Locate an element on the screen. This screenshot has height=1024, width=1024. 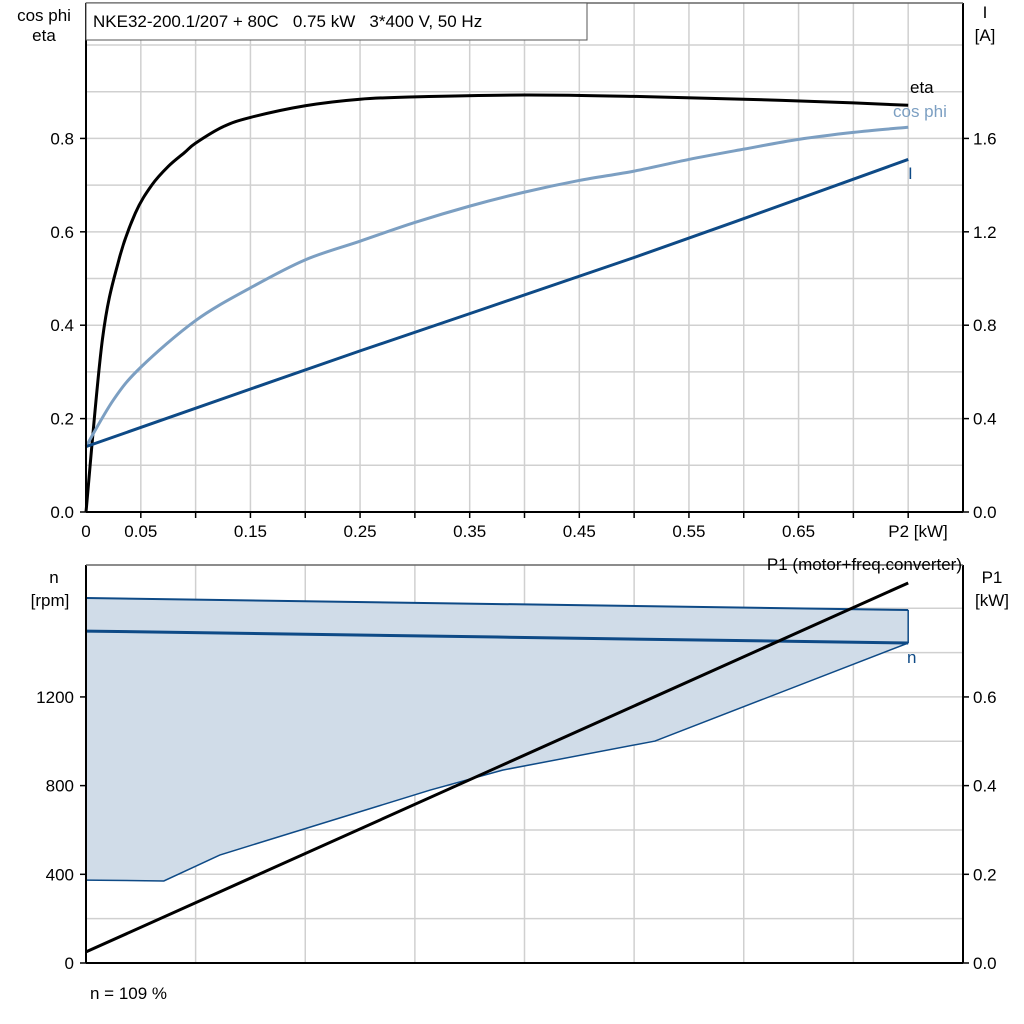
bottom-left-axis-label-2: [rpm] is located at coordinates (50, 600).